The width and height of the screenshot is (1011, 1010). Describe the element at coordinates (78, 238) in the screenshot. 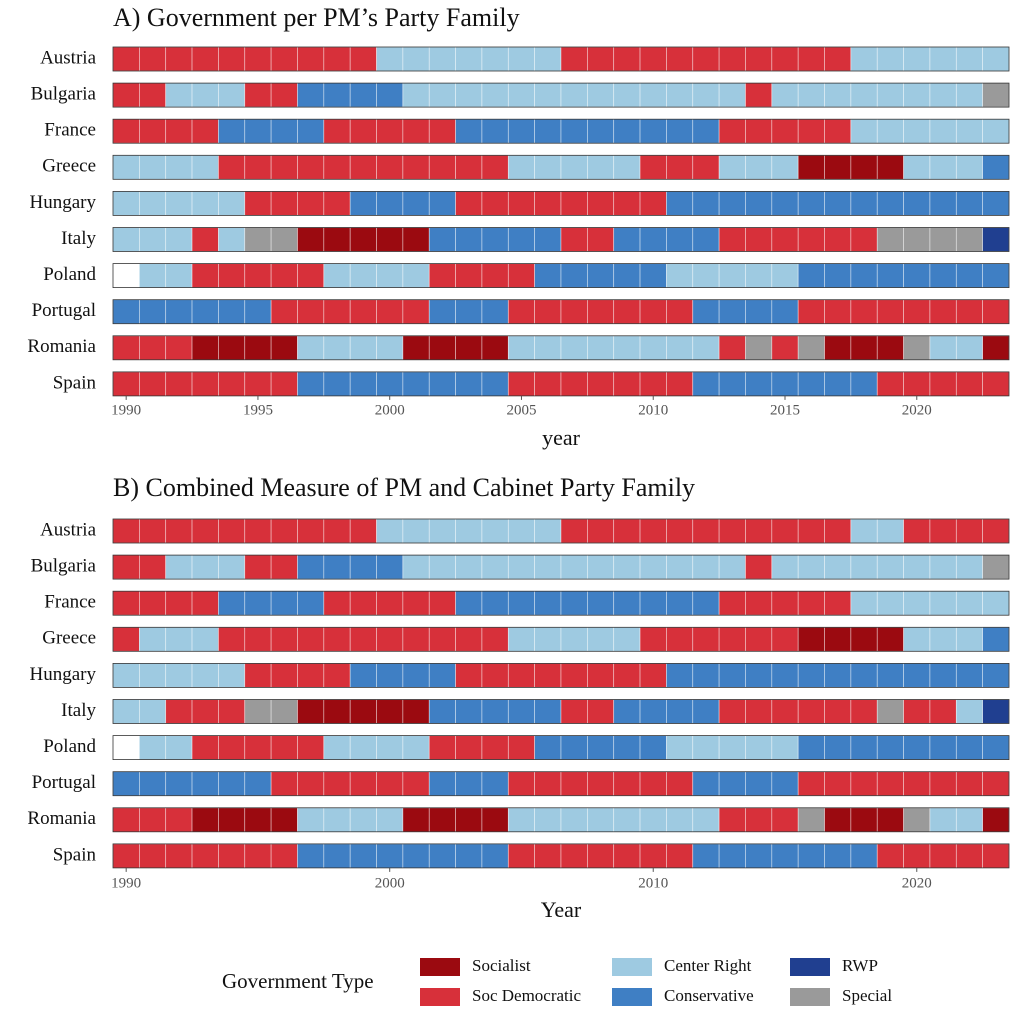

I see `row-label: Italy` at that location.